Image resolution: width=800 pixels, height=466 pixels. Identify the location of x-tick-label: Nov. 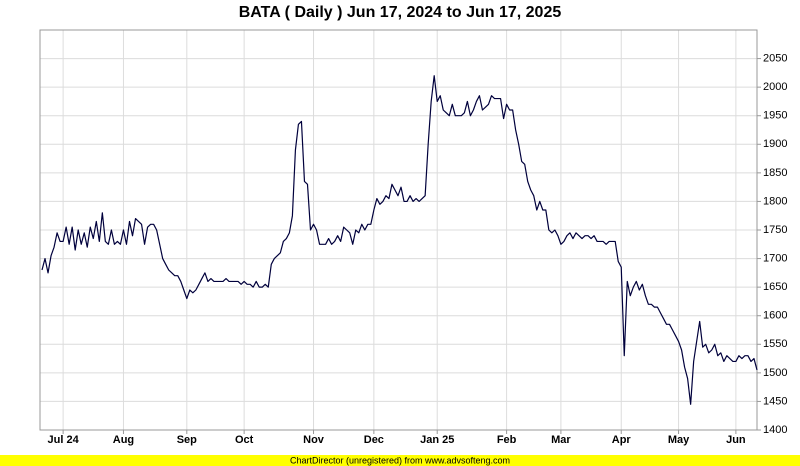
(314, 440).